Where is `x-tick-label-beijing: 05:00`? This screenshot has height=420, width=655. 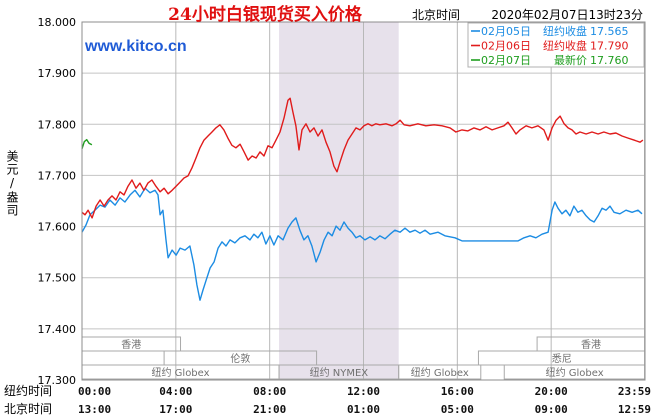 x-tick-label-beijing: 05:00 is located at coordinates (457, 409).